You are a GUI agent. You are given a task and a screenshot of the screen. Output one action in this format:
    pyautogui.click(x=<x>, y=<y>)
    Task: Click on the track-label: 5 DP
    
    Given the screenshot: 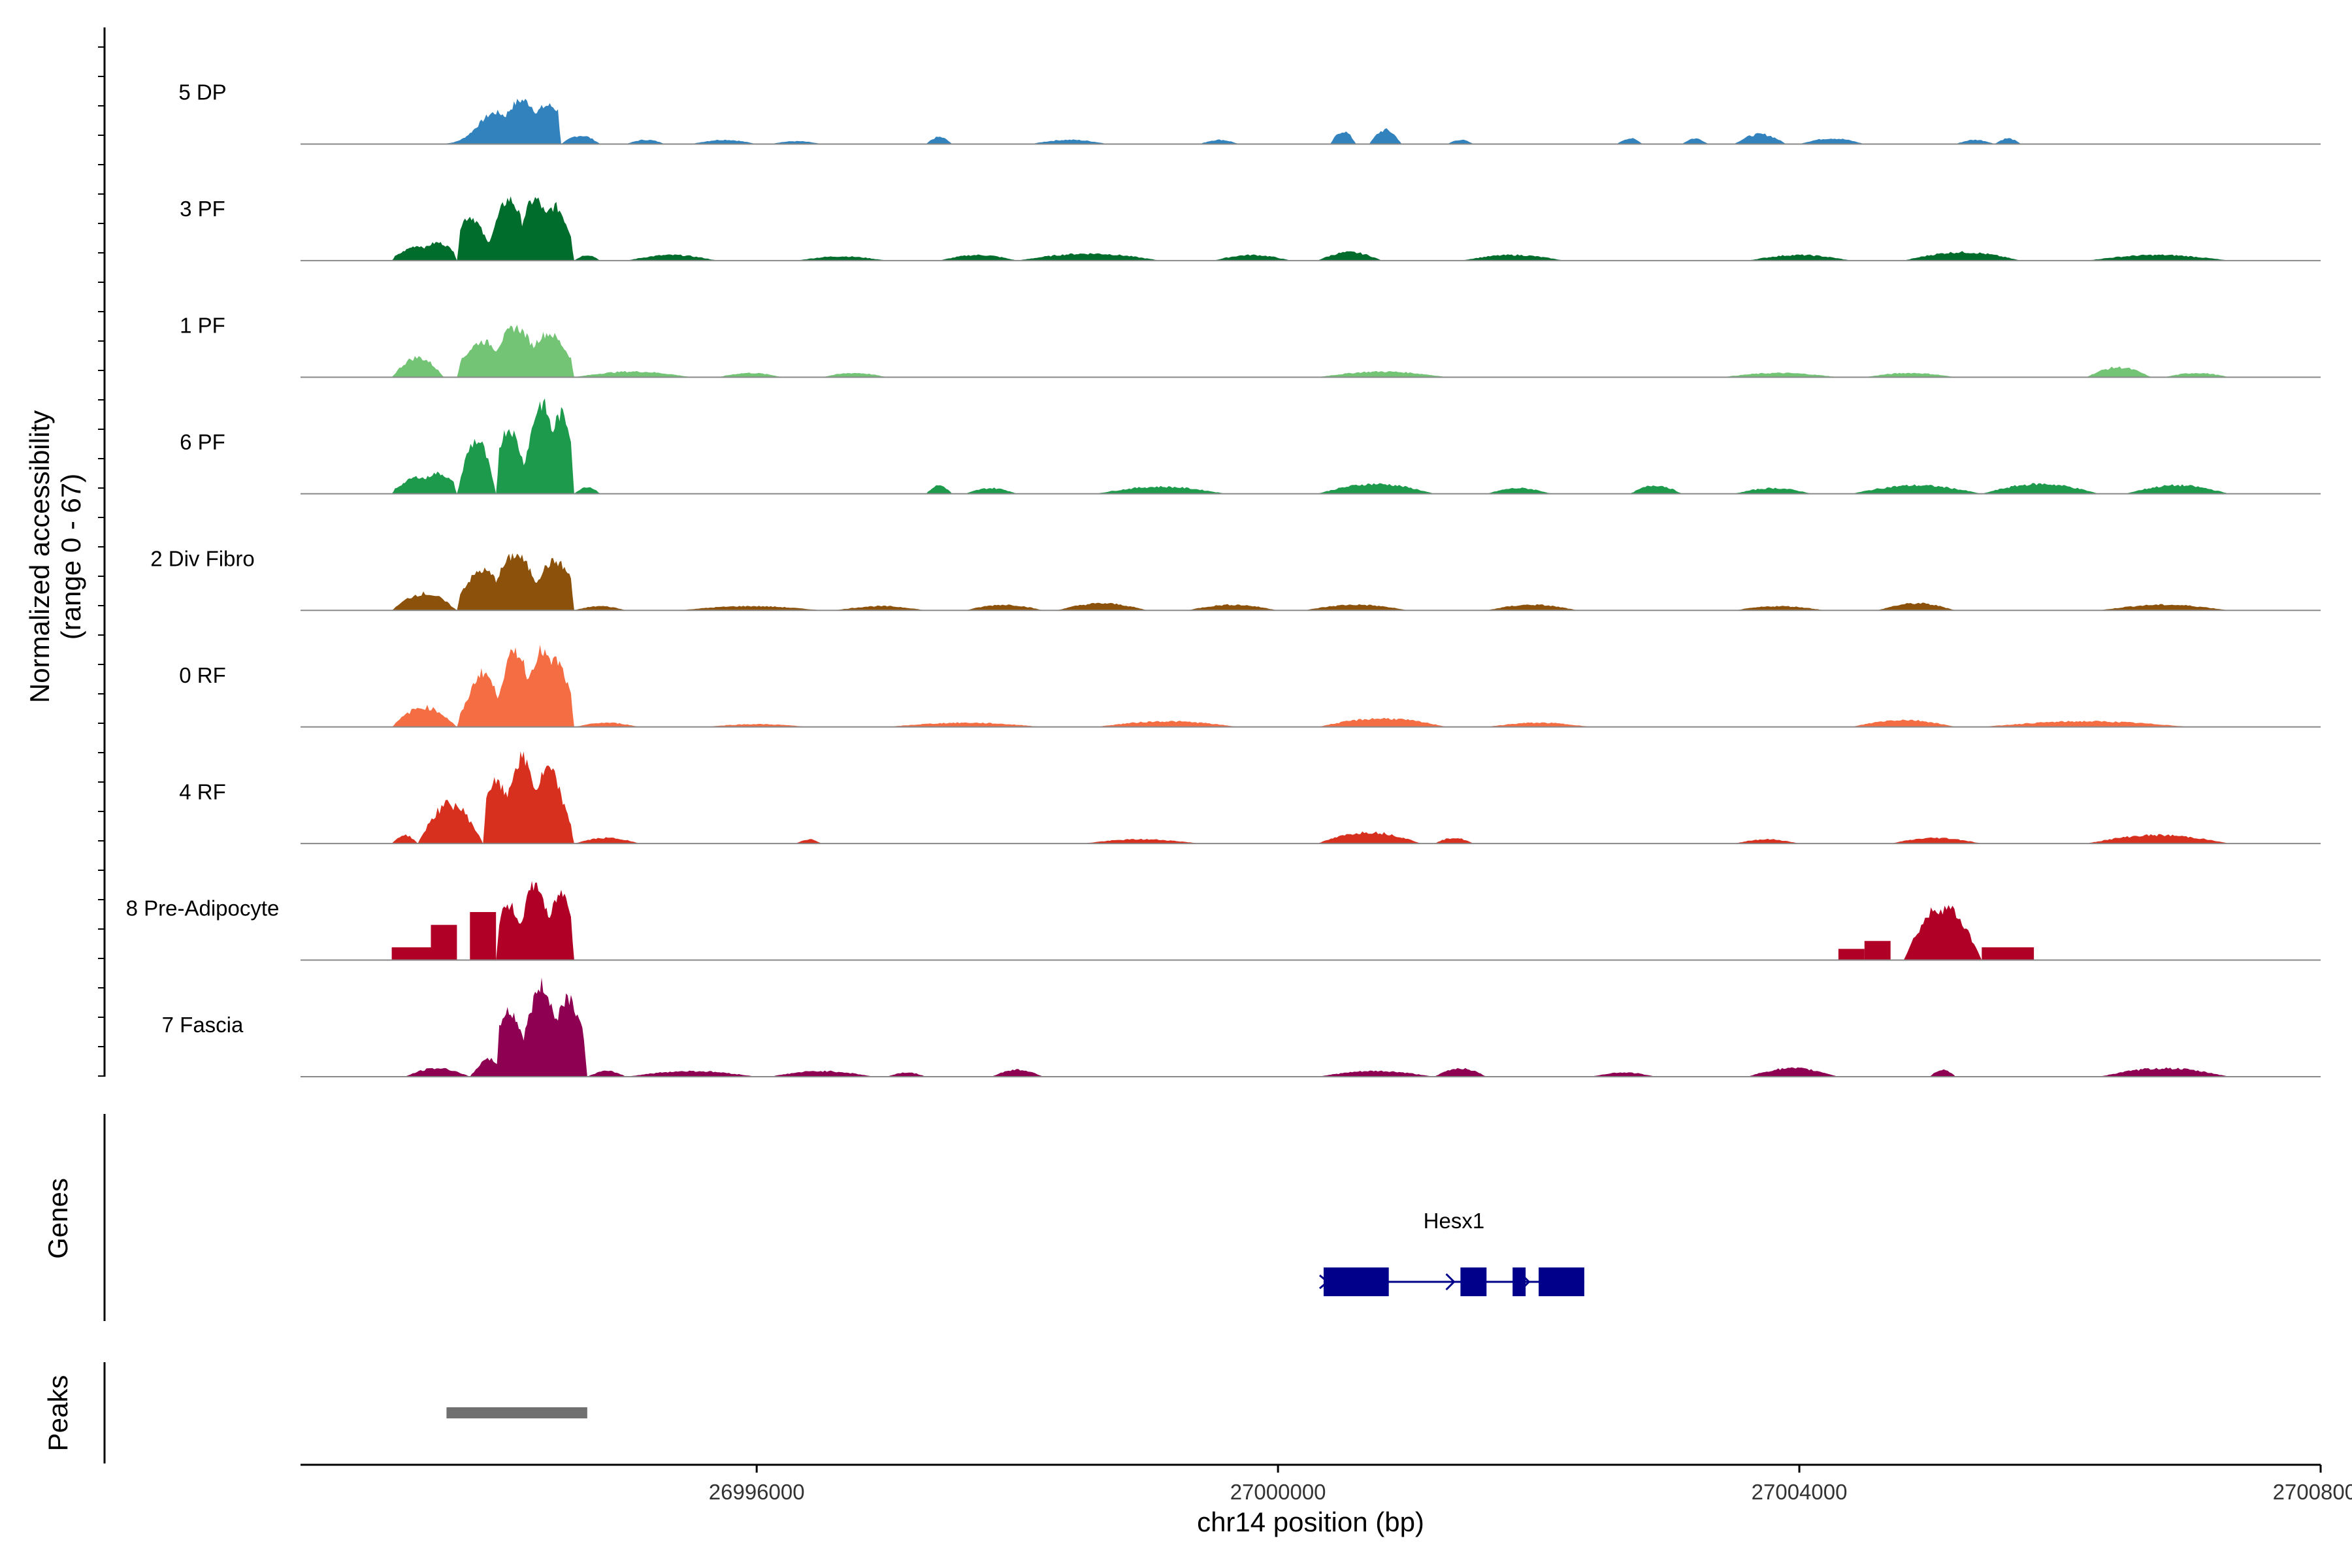 What is the action you would take?
    pyautogui.click(x=202, y=92)
    